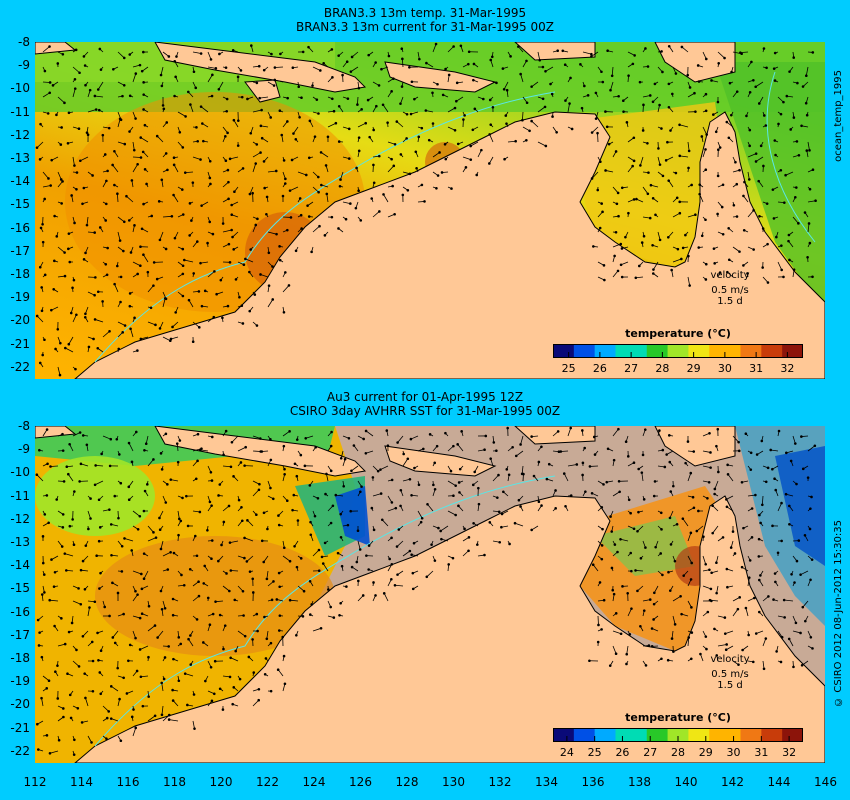 The image size is (850, 800). I want to click on lon-label: 124, so click(314, 782).